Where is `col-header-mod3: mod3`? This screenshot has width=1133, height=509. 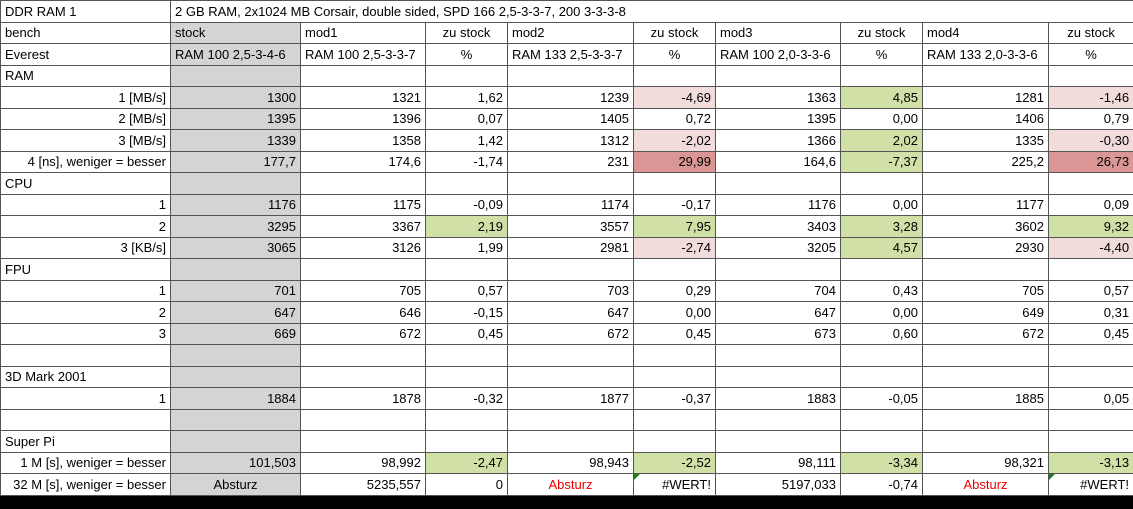 col-header-mod3: mod3 is located at coordinates (778, 33).